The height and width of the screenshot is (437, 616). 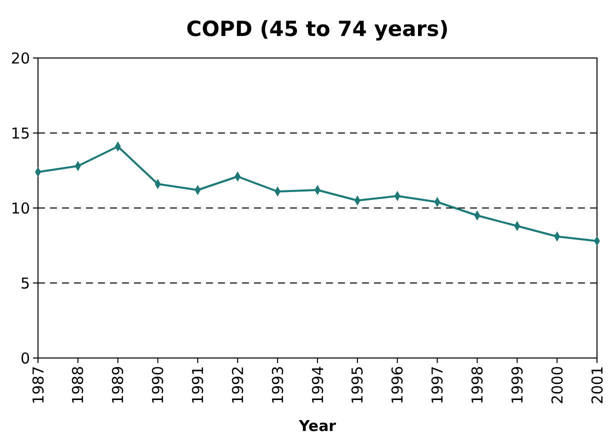 What do you see at coordinates (20, 208) in the screenshot?
I see `y-tick-label: 10` at bounding box center [20, 208].